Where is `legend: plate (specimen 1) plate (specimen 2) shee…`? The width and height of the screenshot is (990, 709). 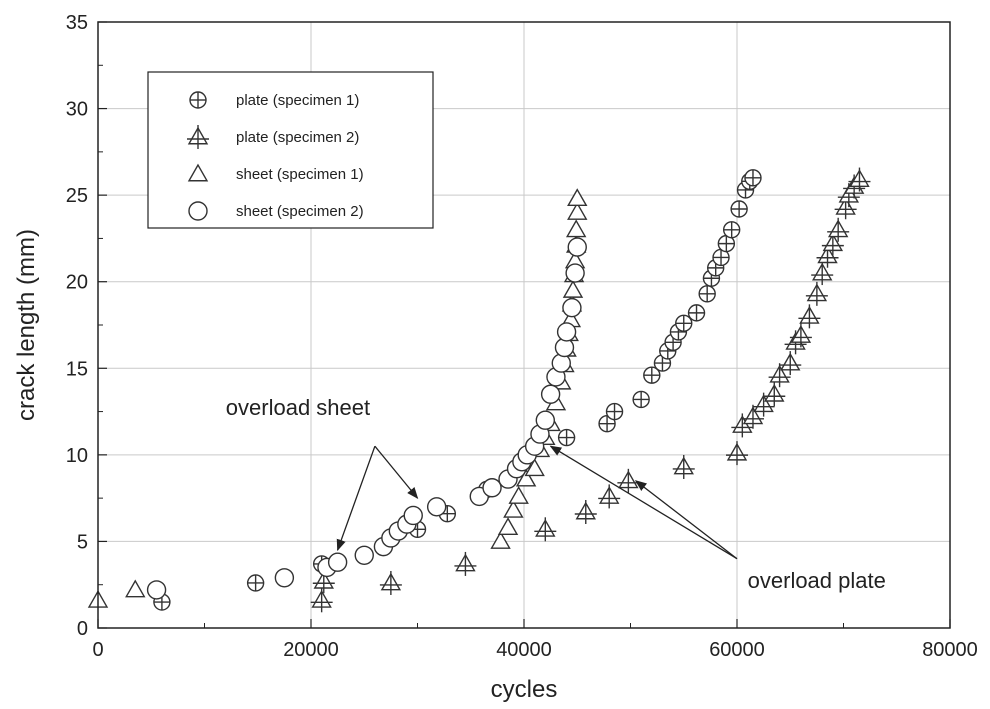
legend: plate (specimen 1) plate (specimen 2) shee… is located at coordinates (290, 150).